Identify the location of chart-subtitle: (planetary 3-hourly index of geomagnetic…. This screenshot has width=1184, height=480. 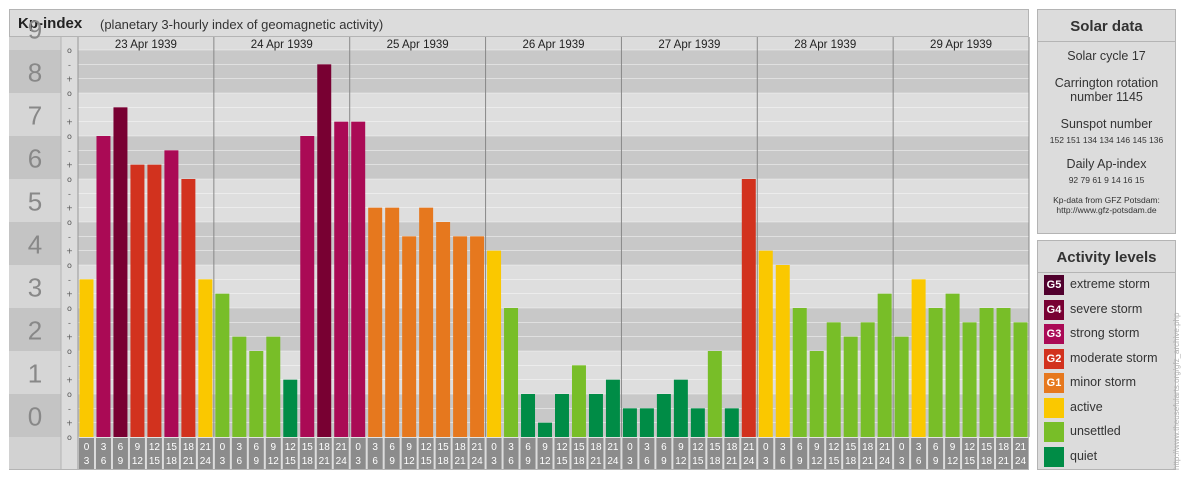
(242, 24).